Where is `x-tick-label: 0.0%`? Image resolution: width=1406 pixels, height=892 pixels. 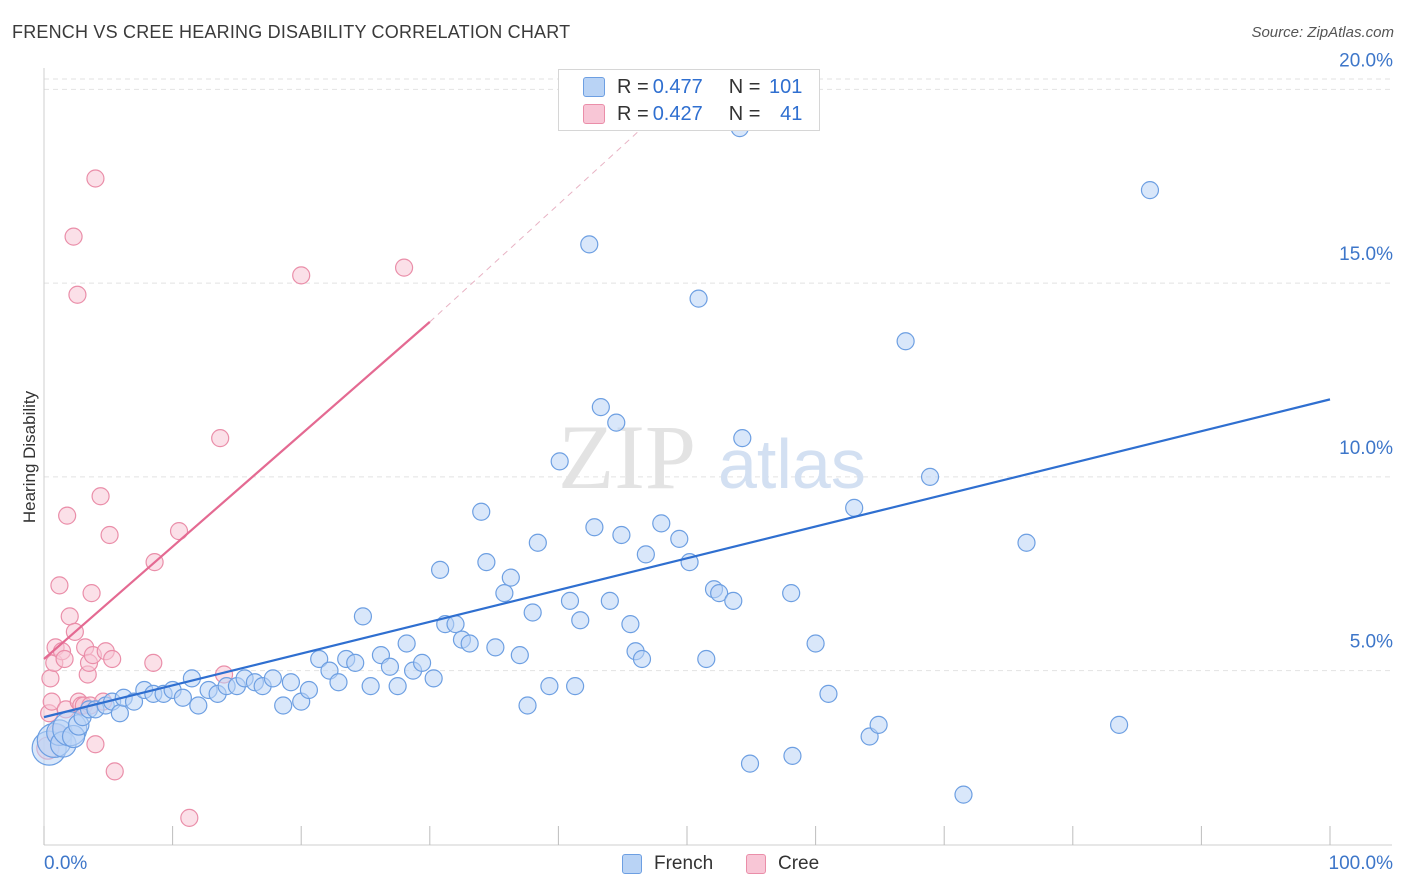
x-tick-label: 0.0% is located at coordinates (65, 863).